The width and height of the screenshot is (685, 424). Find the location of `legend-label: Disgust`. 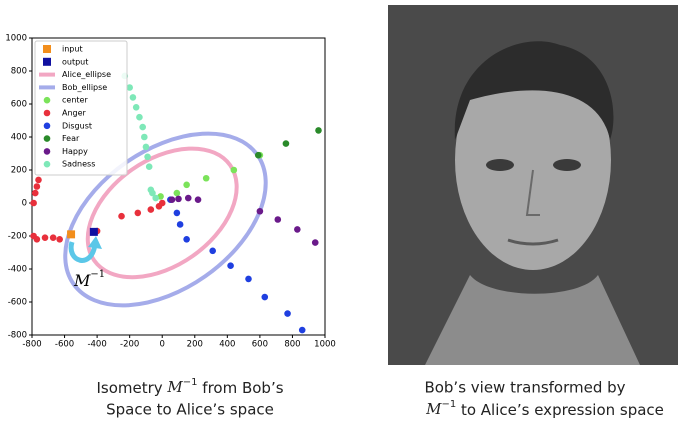

legend-label: Disgust is located at coordinates (77, 125).